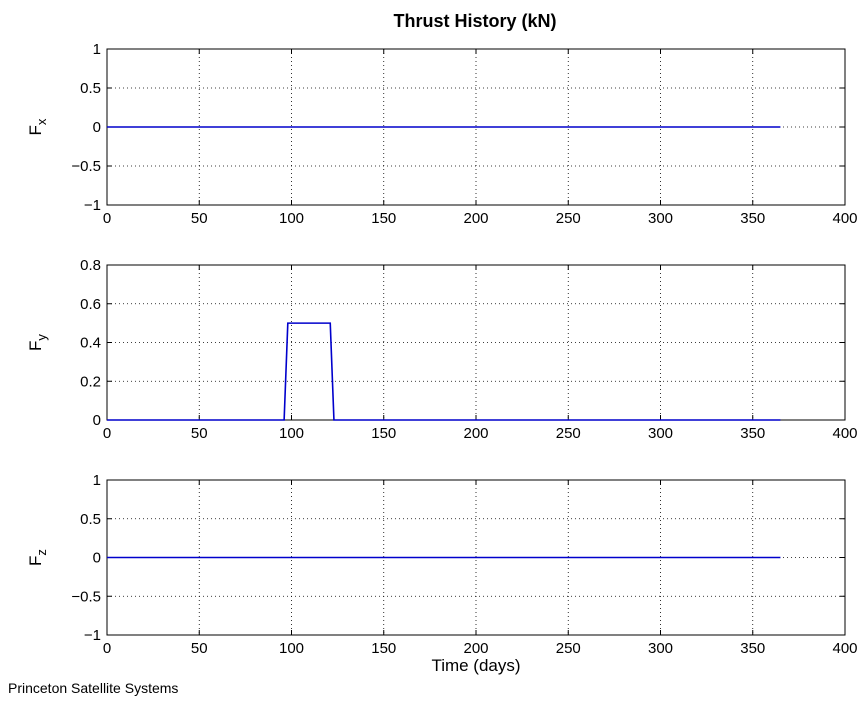 The image size is (865, 702). What do you see at coordinates (474, 21) in the screenshot?
I see `figure-title: Thrust History (kN)` at bounding box center [474, 21].